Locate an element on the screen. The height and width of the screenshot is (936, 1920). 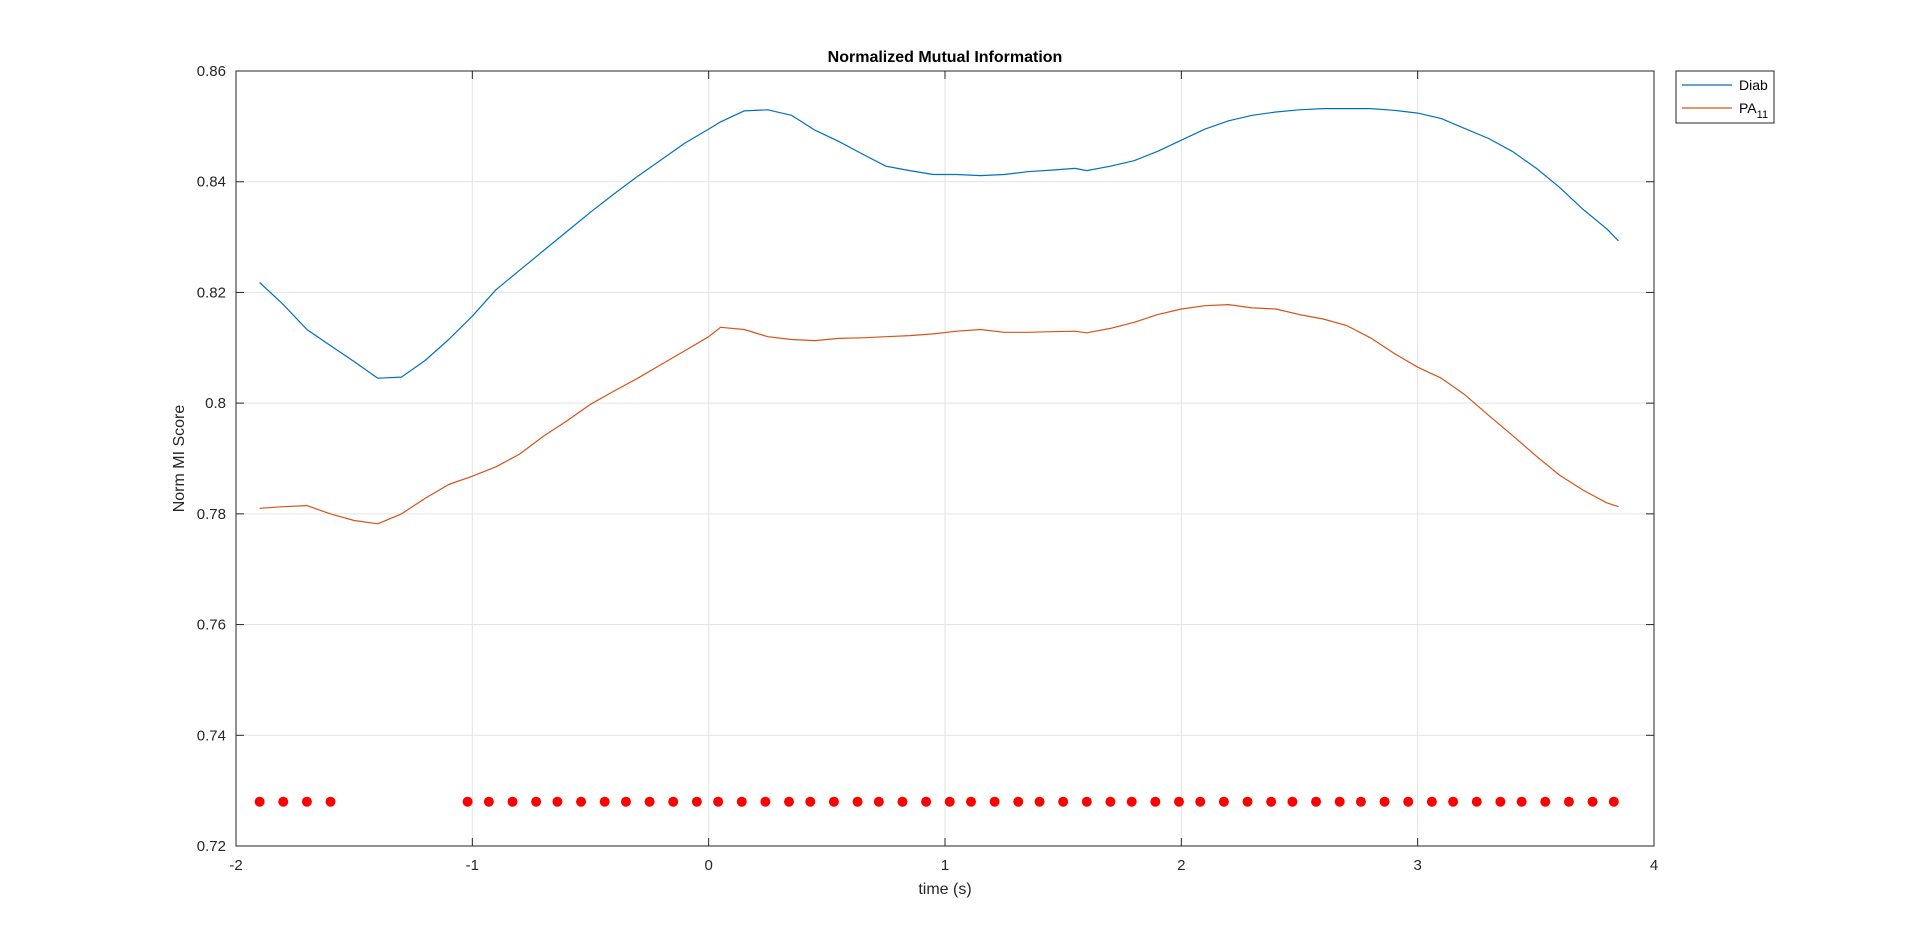
x-tick-label: -1 is located at coordinates (472, 865).